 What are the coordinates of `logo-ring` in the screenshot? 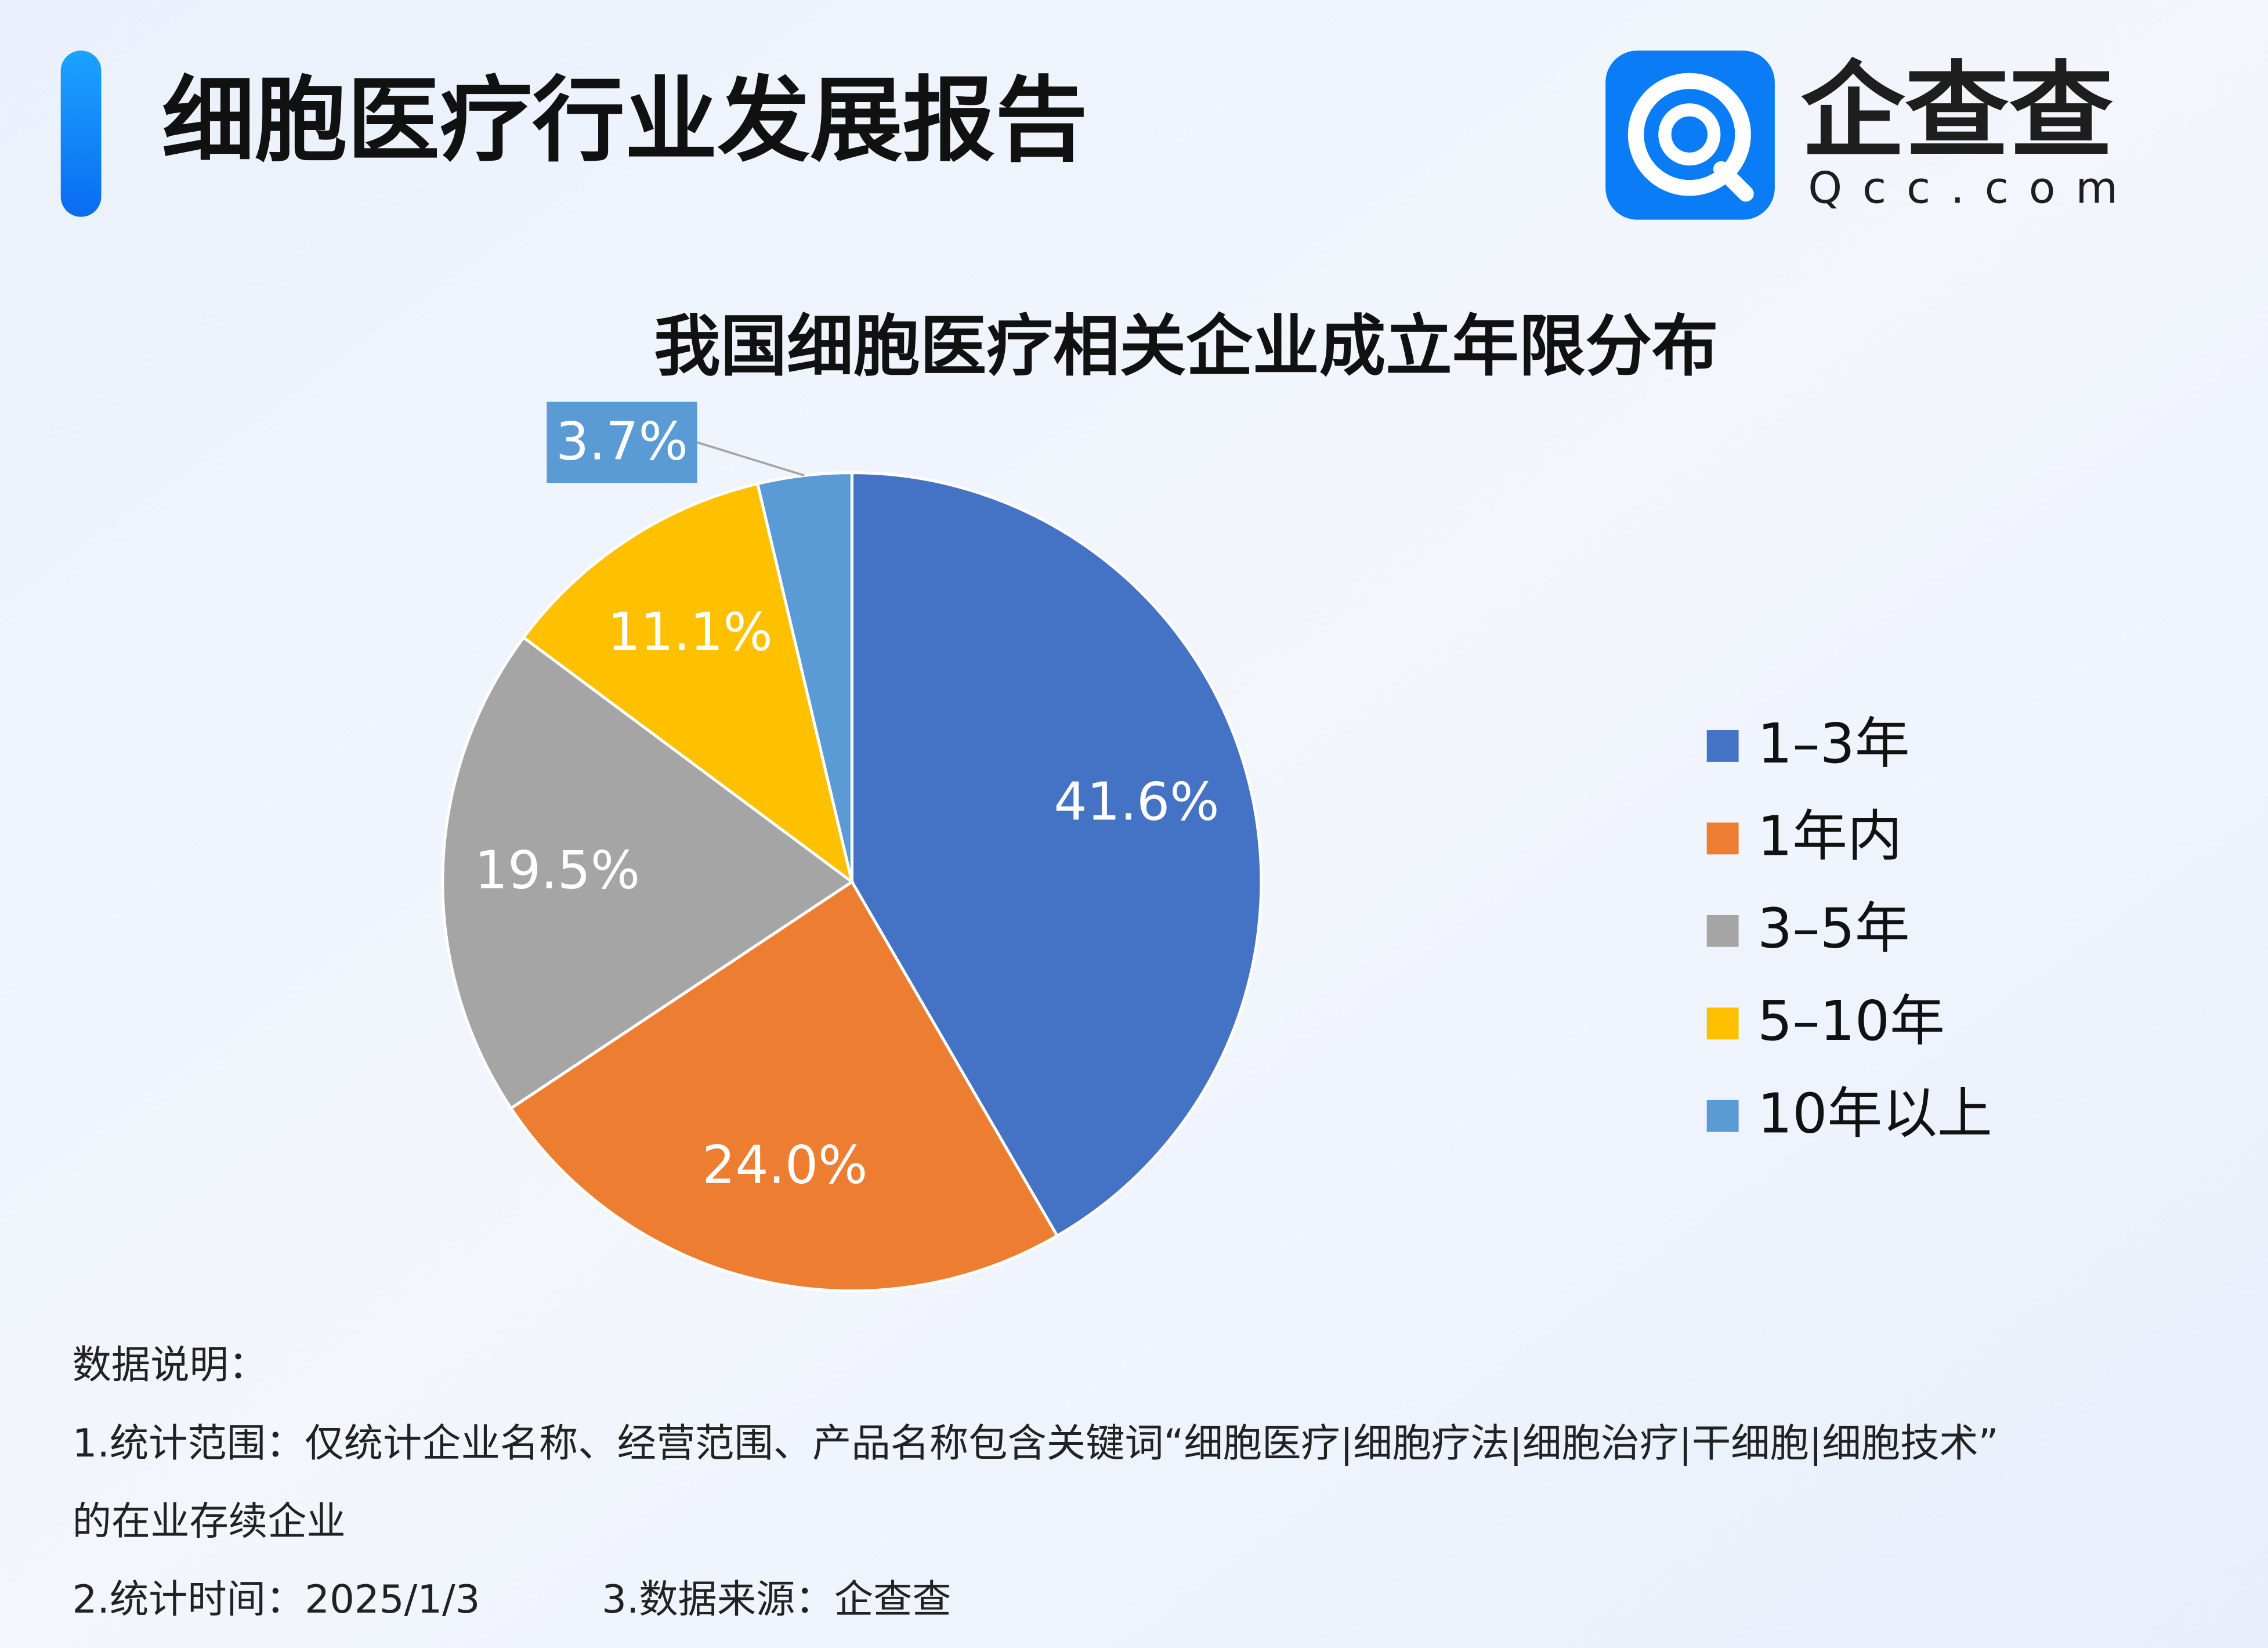 It's located at (1689, 134).